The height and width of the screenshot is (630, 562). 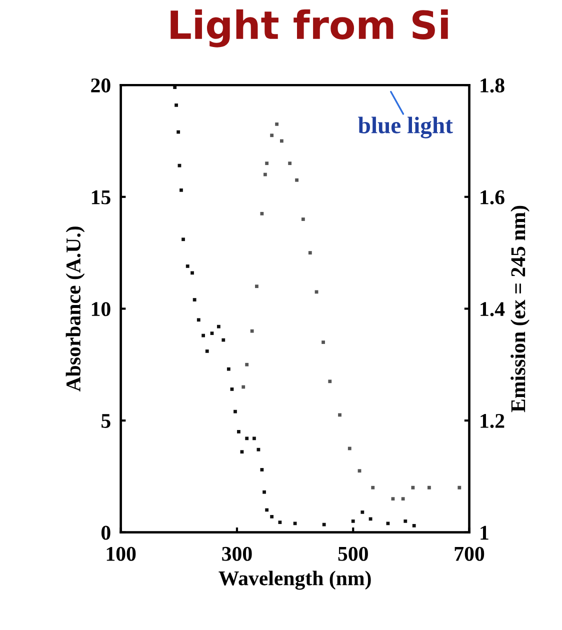 What do you see at coordinates (484, 533) in the screenshot?
I see `y2-tick-label: 1` at bounding box center [484, 533].